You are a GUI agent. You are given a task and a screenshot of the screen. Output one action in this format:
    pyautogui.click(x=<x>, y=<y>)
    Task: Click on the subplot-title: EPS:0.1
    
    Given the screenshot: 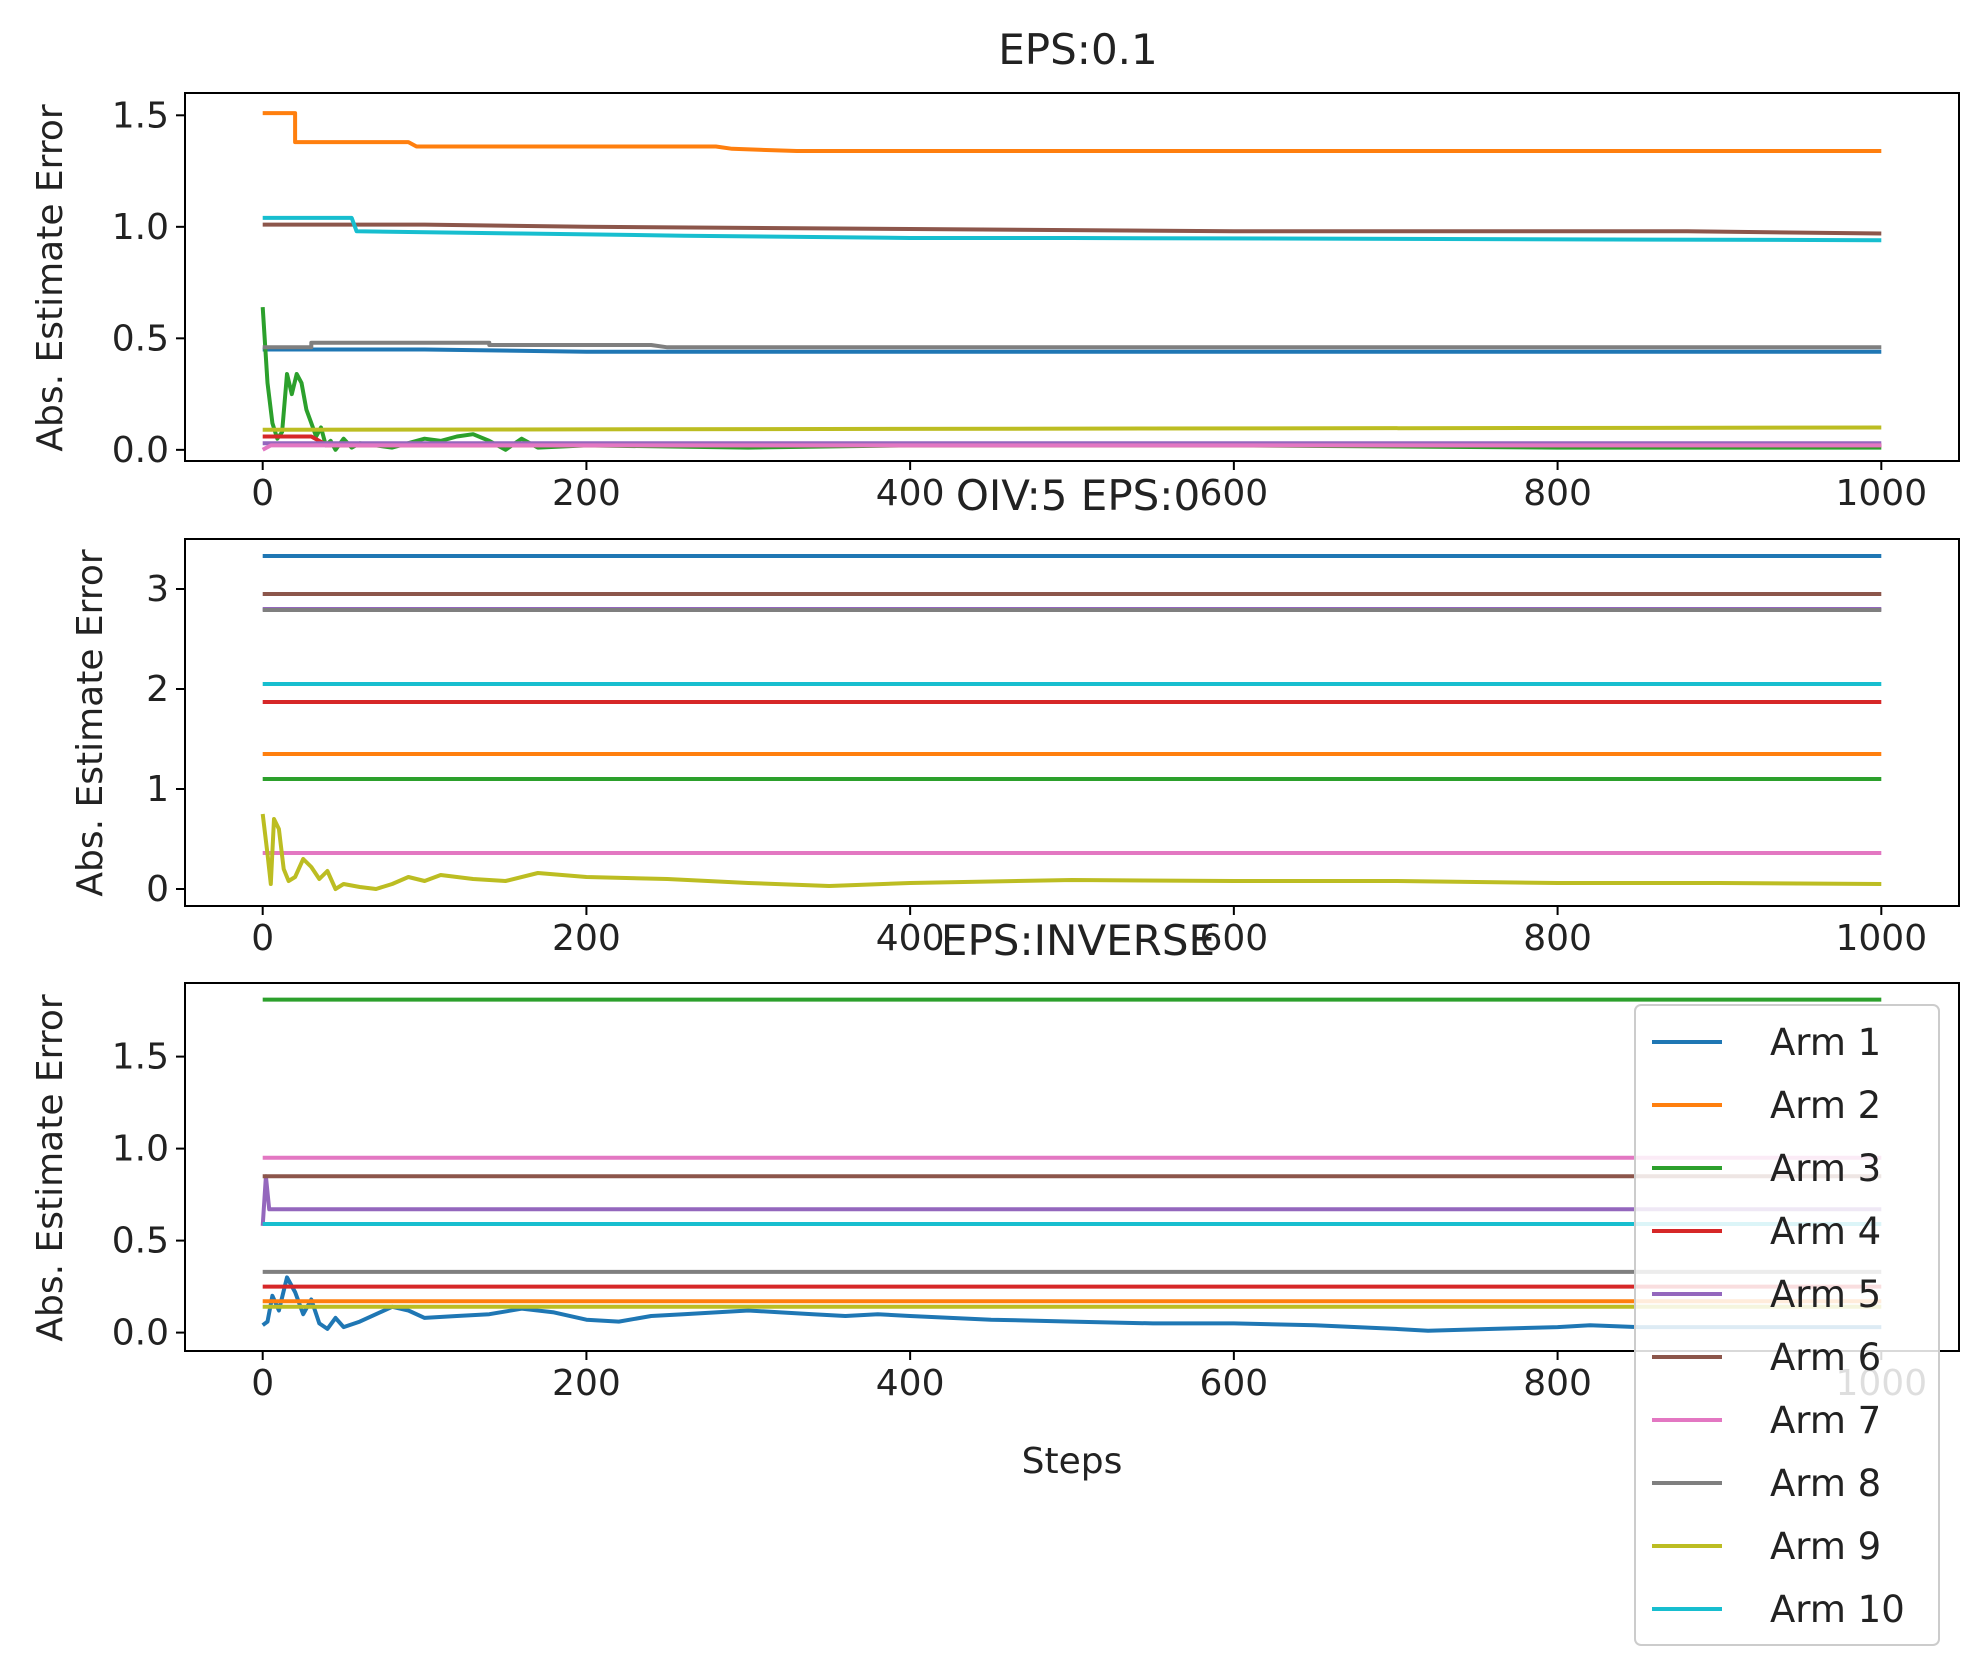 What is the action you would take?
    pyautogui.click(x=1077, y=49)
    